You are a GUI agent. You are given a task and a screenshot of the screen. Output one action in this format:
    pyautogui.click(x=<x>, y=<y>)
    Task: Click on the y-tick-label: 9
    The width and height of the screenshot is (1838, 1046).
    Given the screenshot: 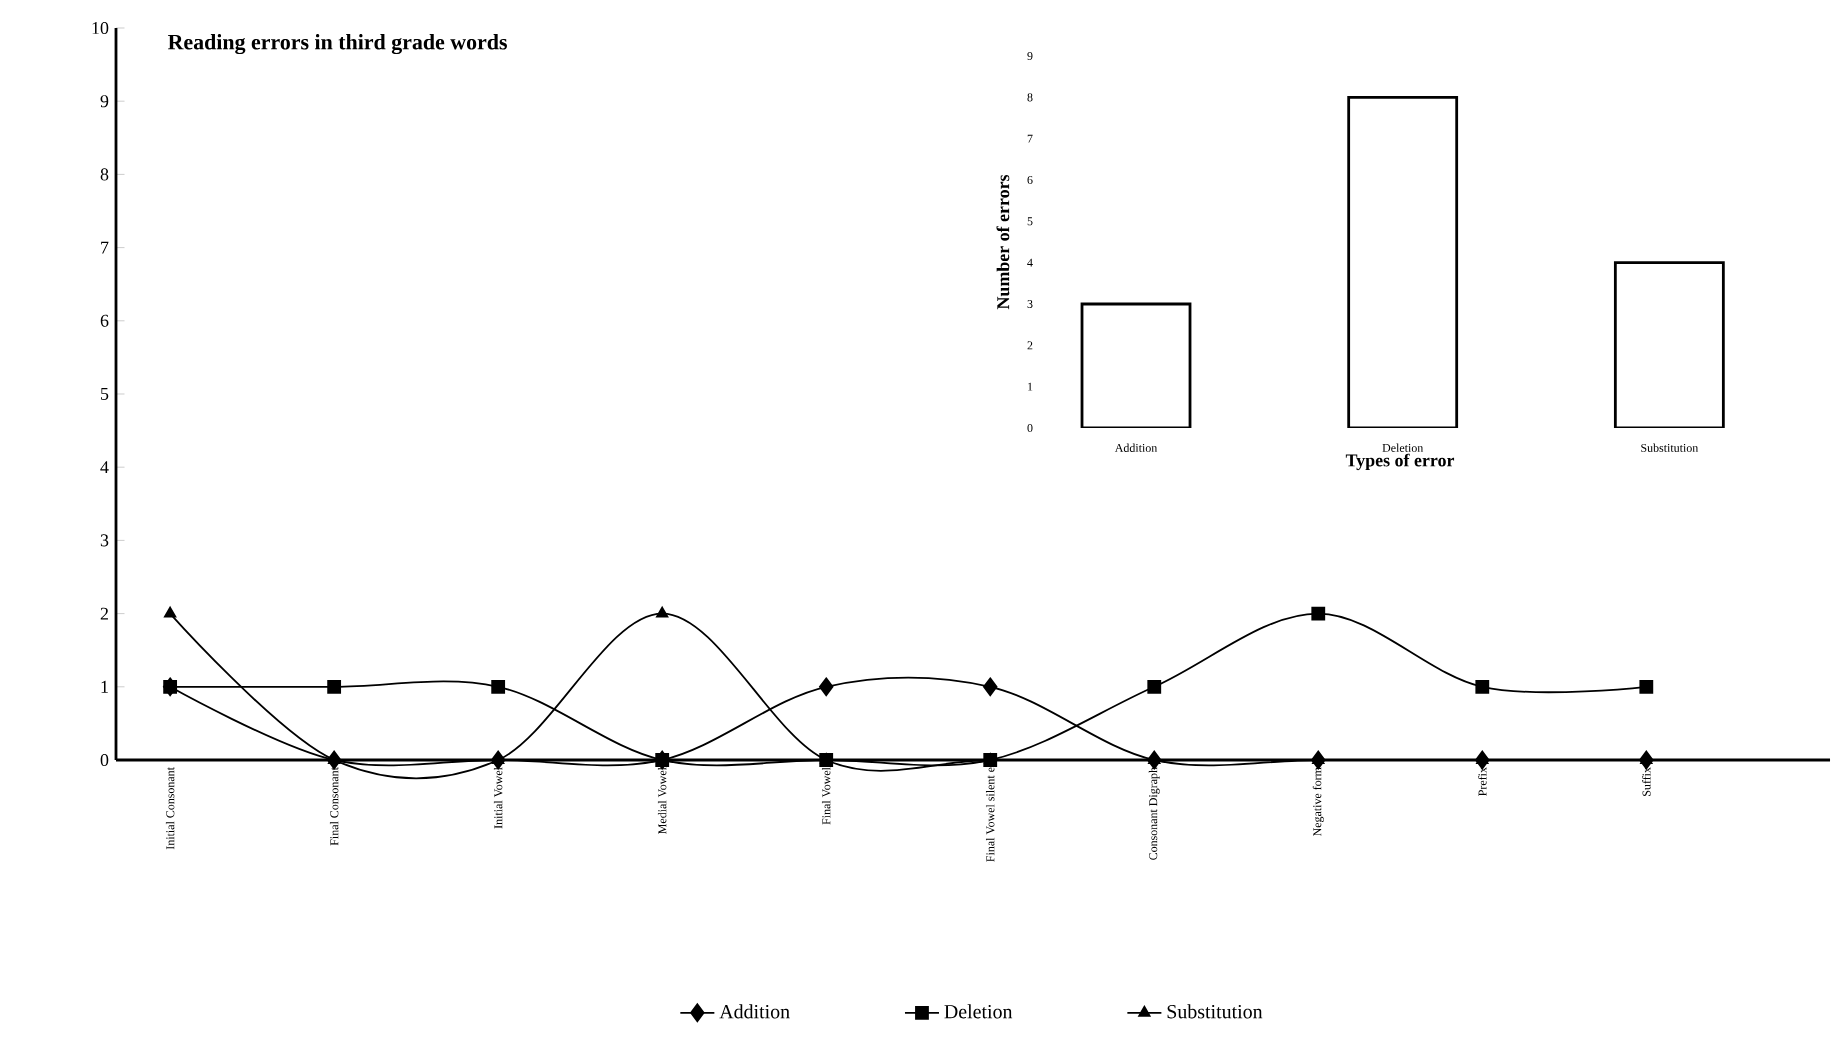 What is the action you would take?
    pyautogui.click(x=104, y=101)
    